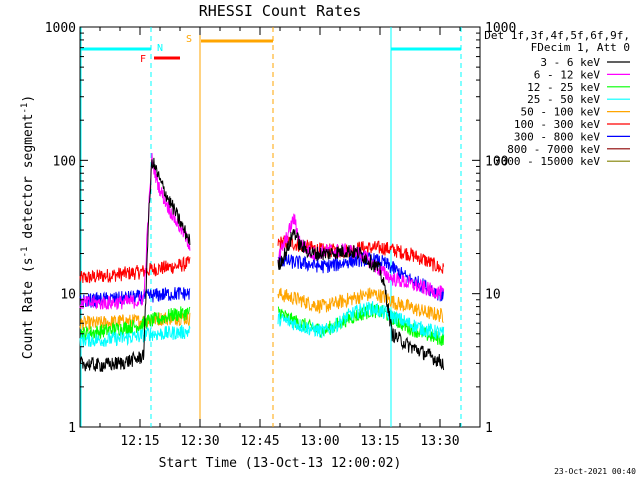 This screenshot has width=640, height=480. Describe the element at coordinates (28, 180) in the screenshot. I see `y-axis-label-part: detector segment` at that location.